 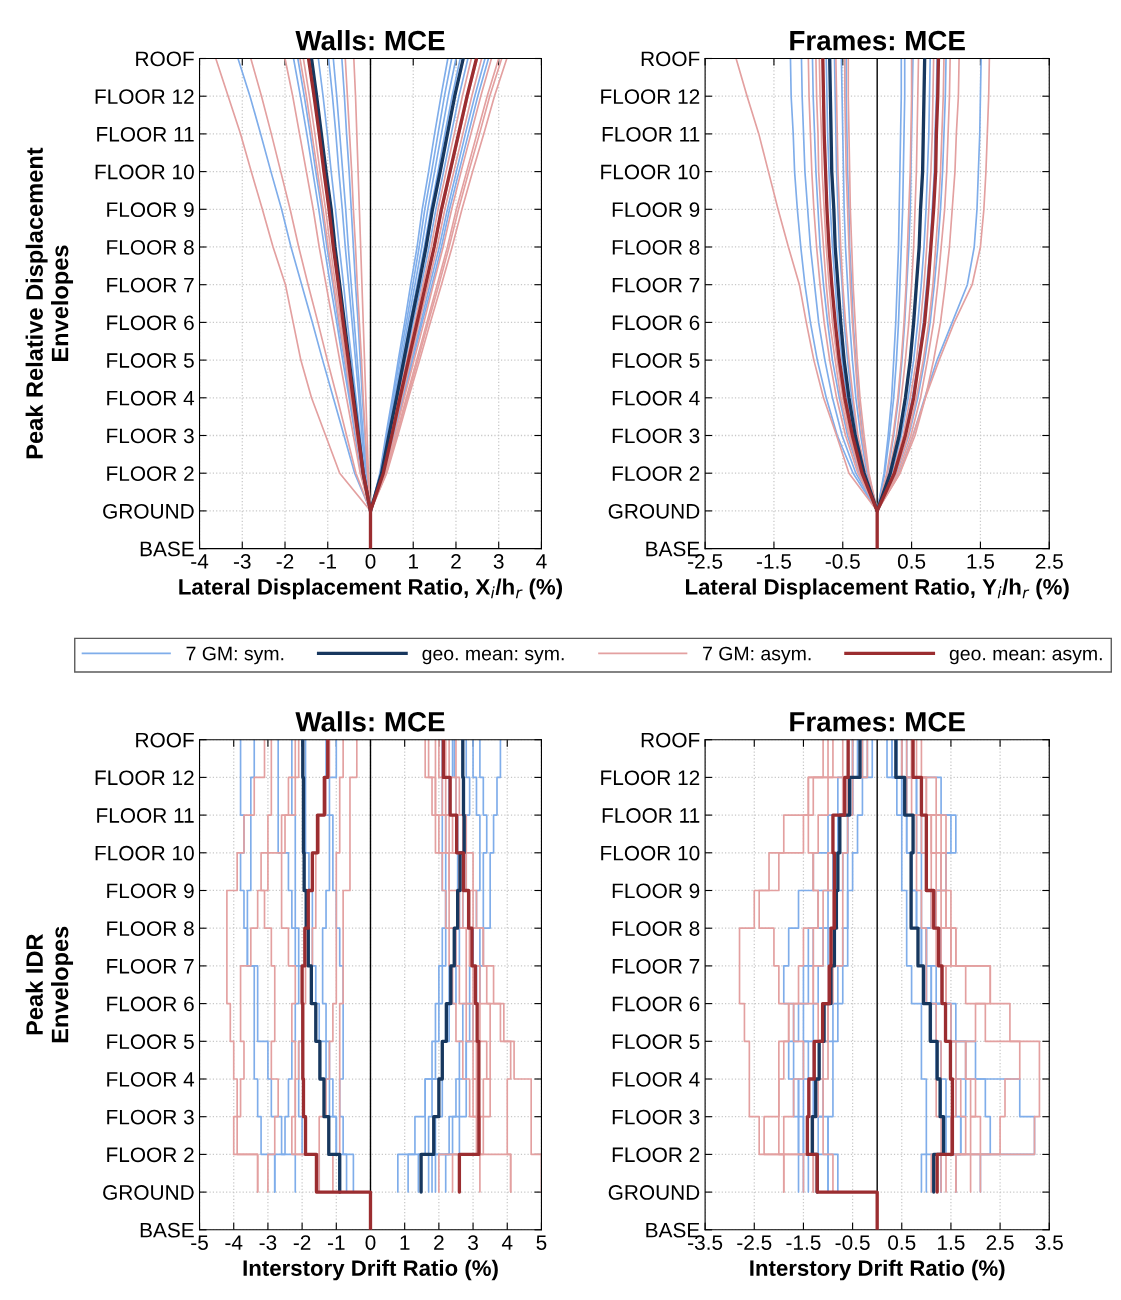 I want to click on legend-label: 7 GM: sym., so click(x=235, y=655).